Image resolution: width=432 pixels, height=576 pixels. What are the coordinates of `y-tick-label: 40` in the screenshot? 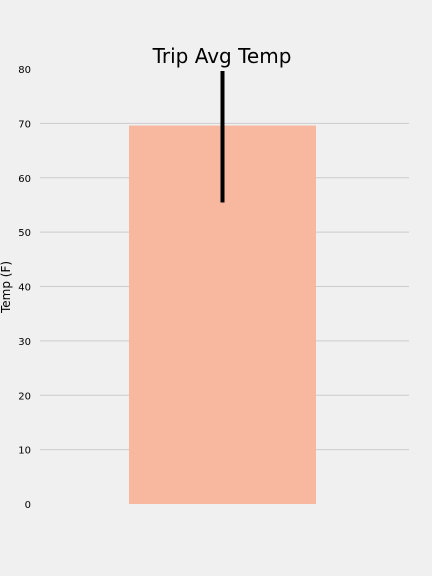 It's located at (24, 288).